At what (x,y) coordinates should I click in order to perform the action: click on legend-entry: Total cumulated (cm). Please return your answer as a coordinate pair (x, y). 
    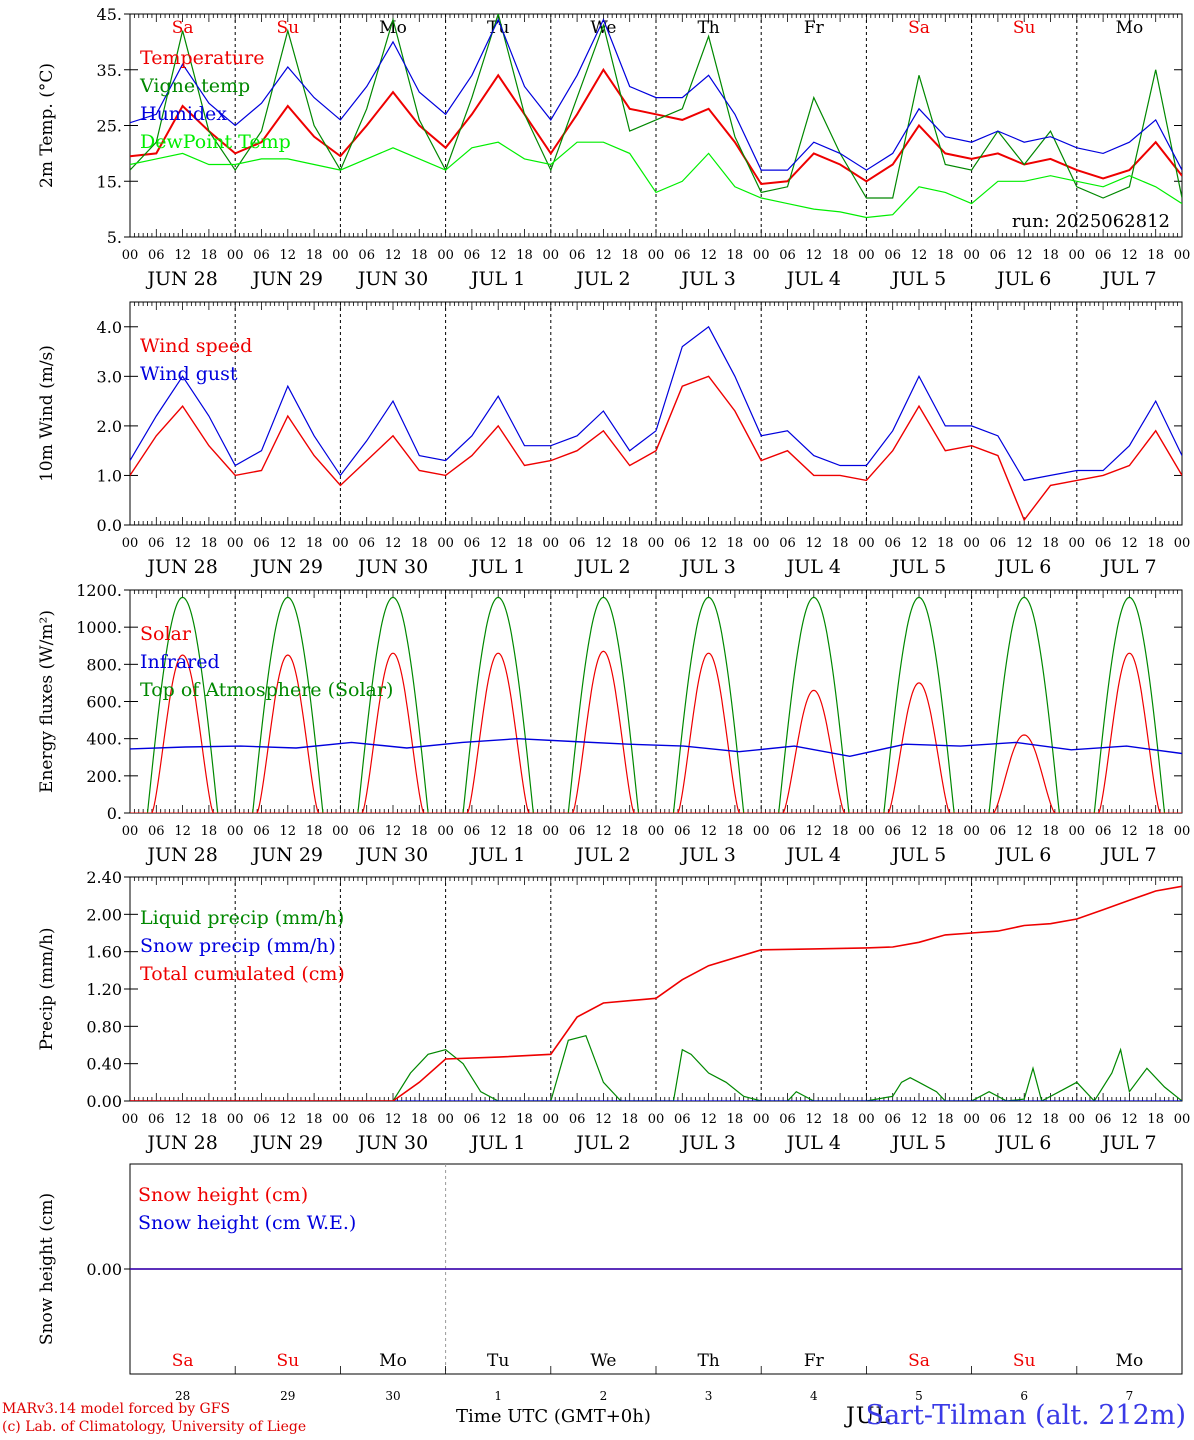
    Looking at the image, I should click on (242, 974).